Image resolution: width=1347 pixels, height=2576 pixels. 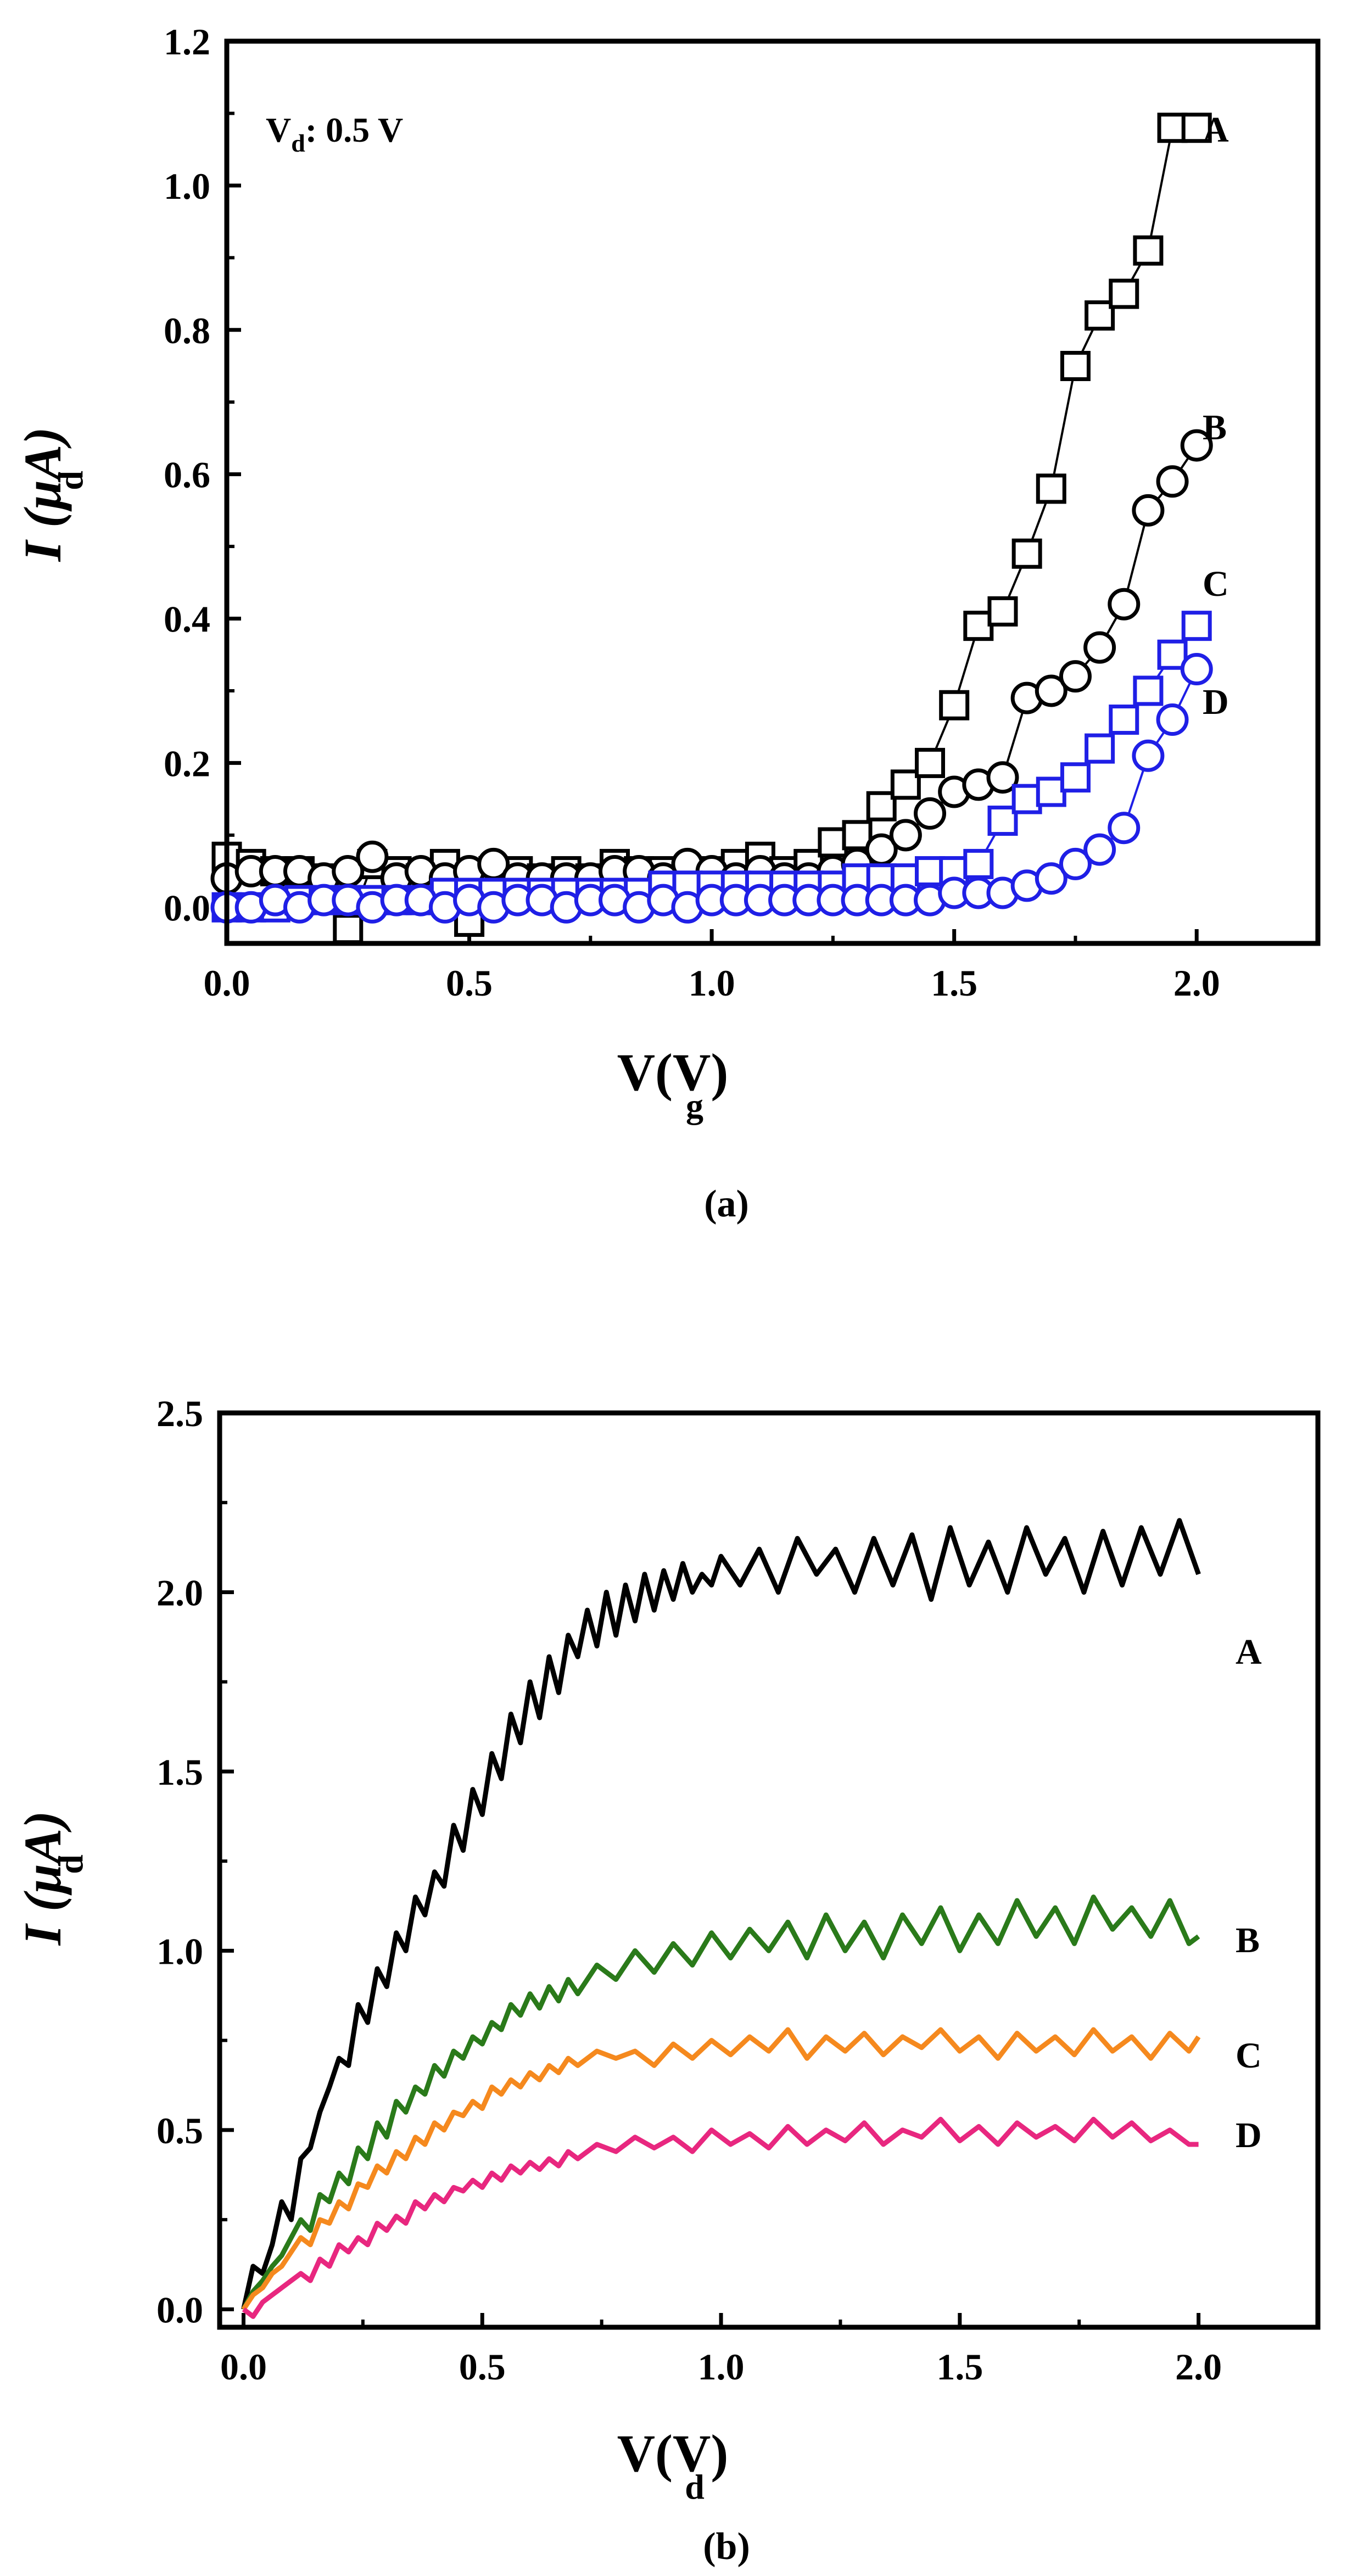 What do you see at coordinates (187, 475) in the screenshot?
I see `y-tick-label: 0.6` at bounding box center [187, 475].